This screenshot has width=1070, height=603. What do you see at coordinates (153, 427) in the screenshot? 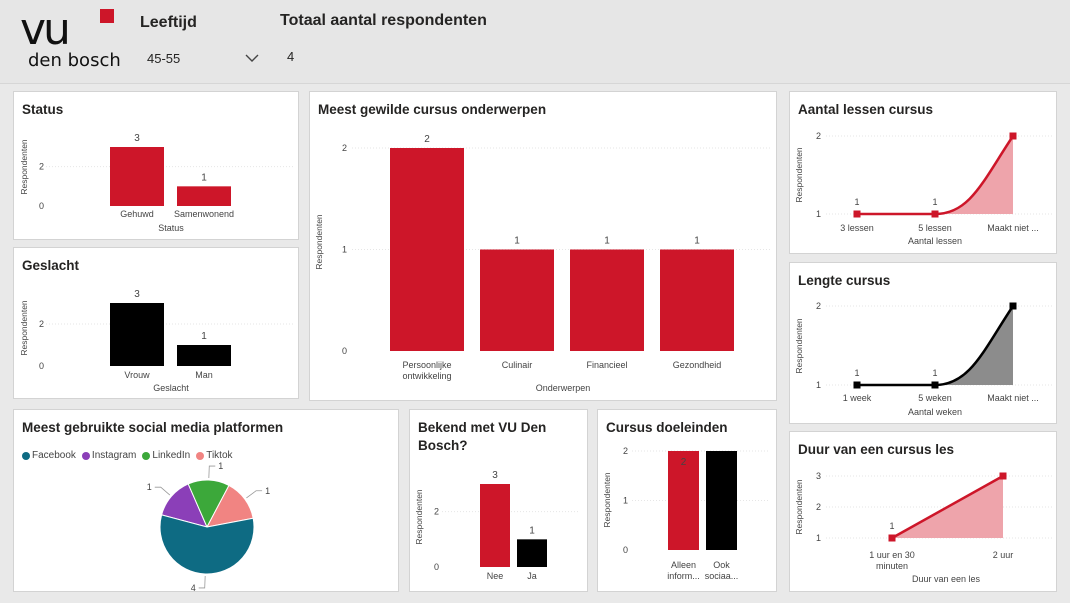
I see `card-title: Meest gebruikte social media platformen` at bounding box center [153, 427].